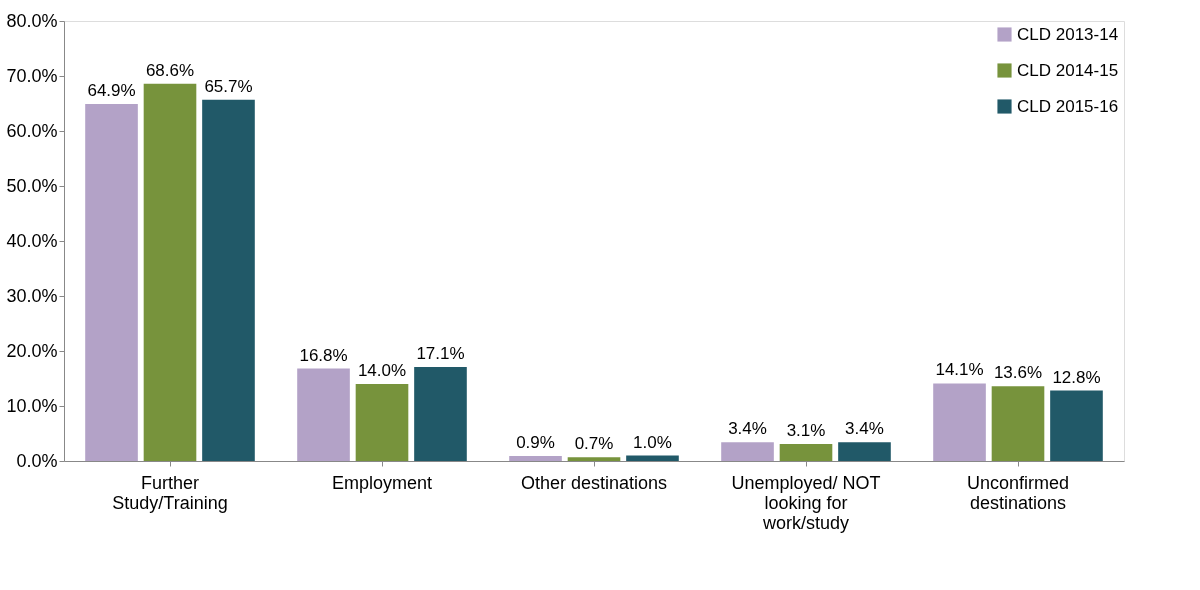 Image resolution: width=1200 pixels, height=590 pixels. What do you see at coordinates (32, 75) in the screenshot?
I see `y-tick-label: 70.0%` at bounding box center [32, 75].